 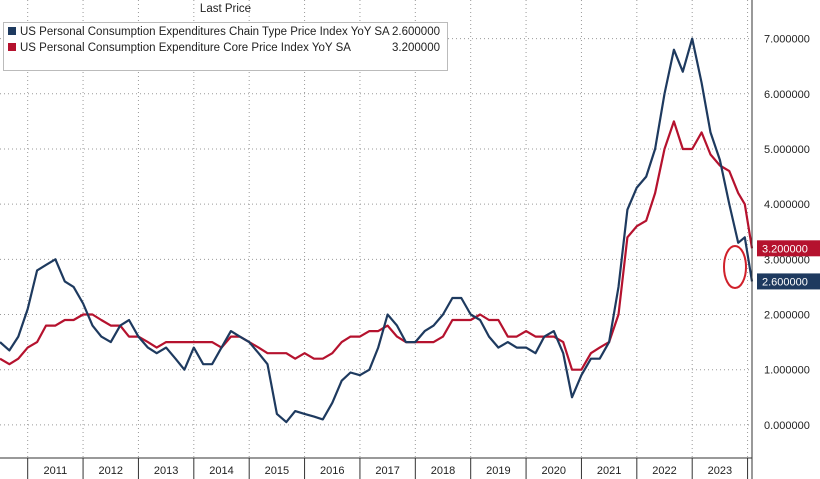 What do you see at coordinates (787, 371) in the screenshot?
I see `y-tick-label: 1.000000` at bounding box center [787, 371].